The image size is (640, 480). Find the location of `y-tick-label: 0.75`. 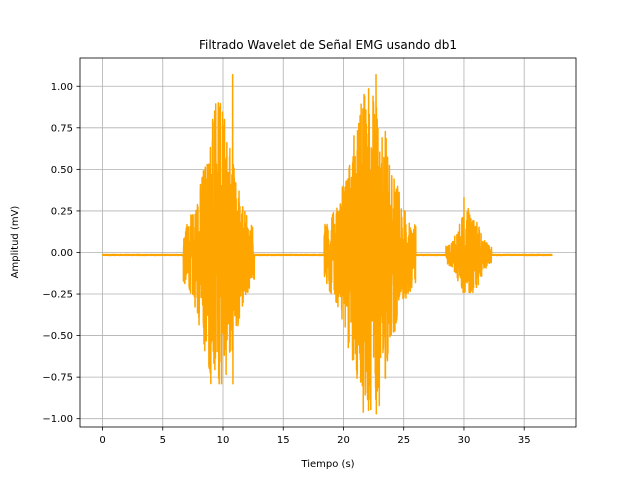

y-tick-label: 0.75 is located at coordinates (62, 128).